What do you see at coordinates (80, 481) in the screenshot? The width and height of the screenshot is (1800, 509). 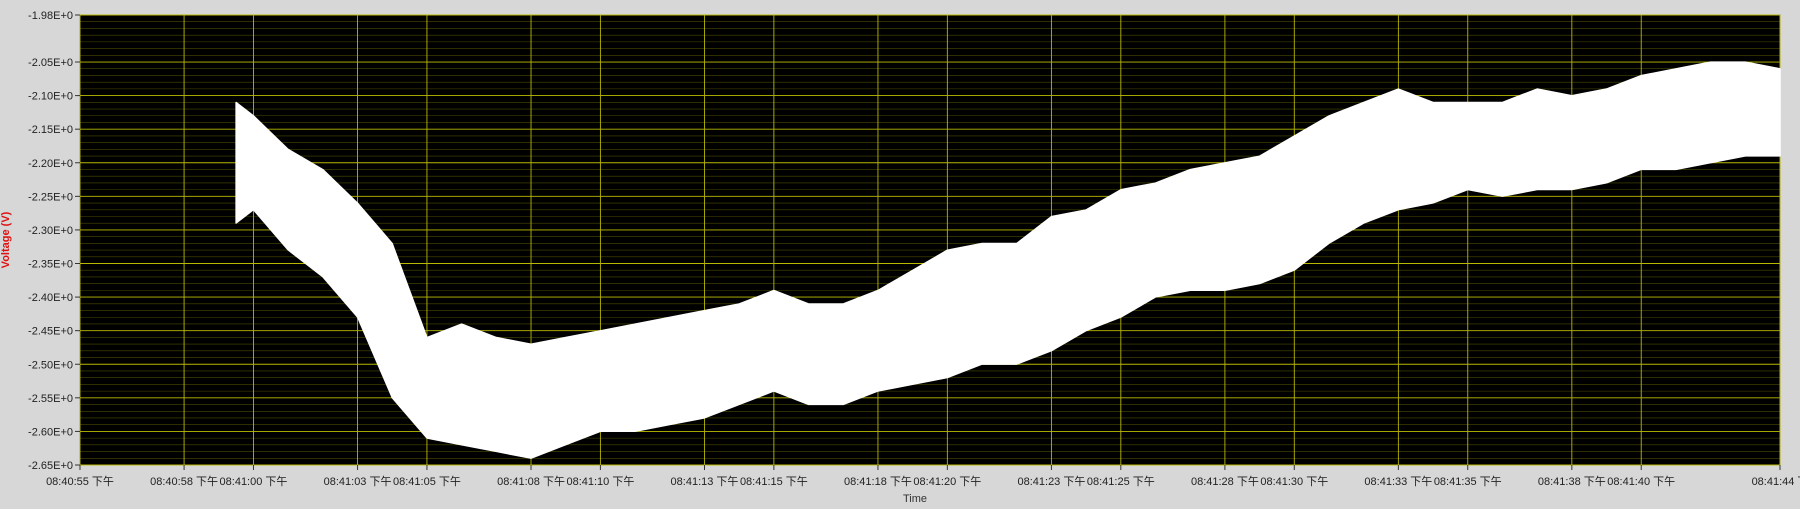 I see `x-tick-label: 08:40:55 下午` at bounding box center [80, 481].